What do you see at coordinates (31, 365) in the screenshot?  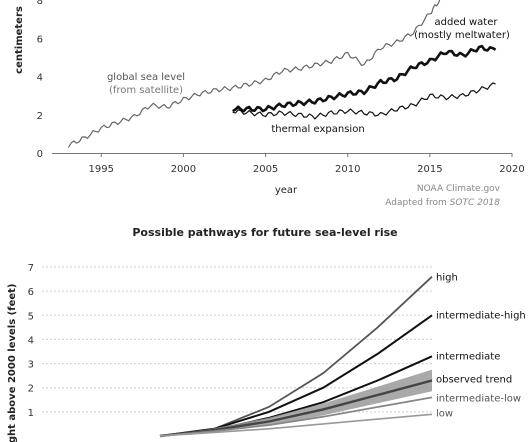 I see `bottom-y-tick-label: 3` at bounding box center [31, 365].